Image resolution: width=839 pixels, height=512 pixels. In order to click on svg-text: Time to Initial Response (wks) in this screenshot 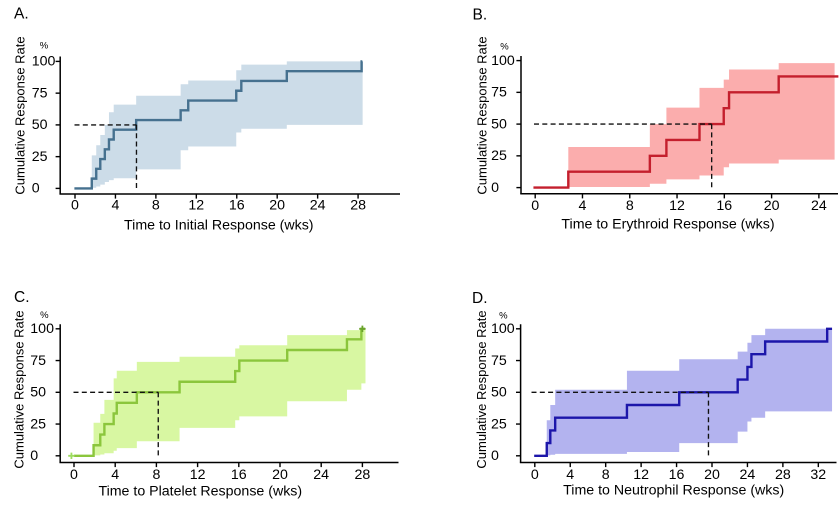, I will do `click(219, 225)`.